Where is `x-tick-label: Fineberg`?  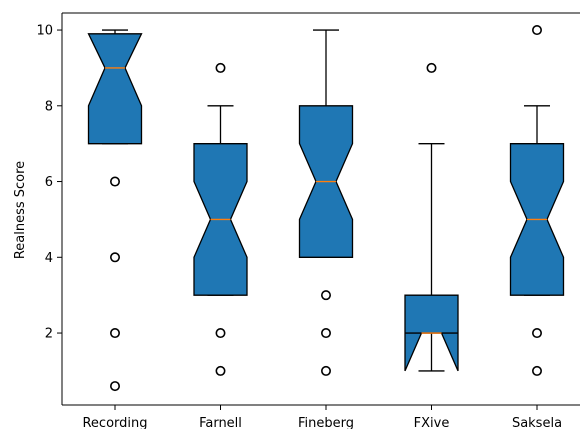
x-tick-label: Fineberg is located at coordinates (326, 422).